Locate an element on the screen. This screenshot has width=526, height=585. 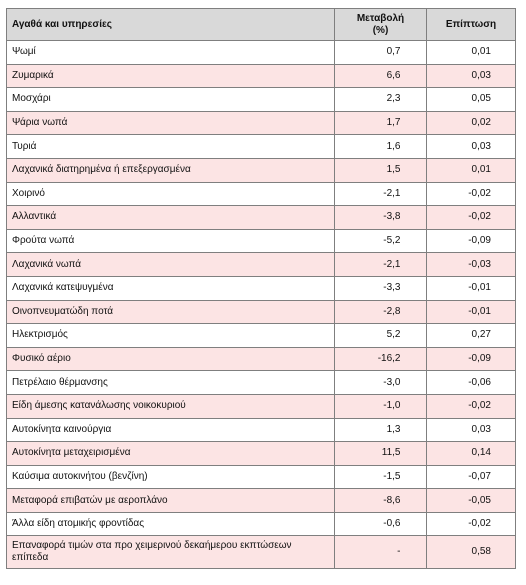
row-impact: 0,27 is located at coordinates (481, 335).